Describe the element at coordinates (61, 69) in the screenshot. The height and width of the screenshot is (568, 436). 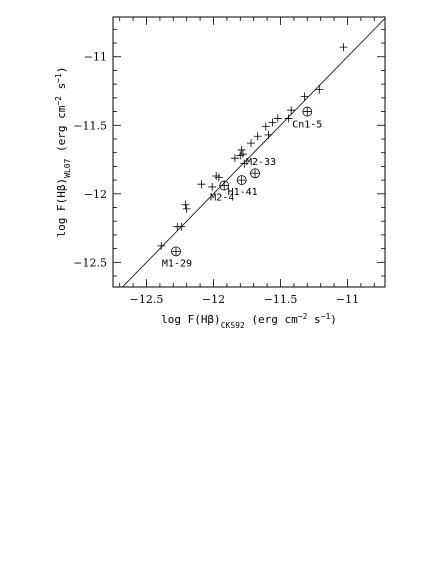
I see `y-axis-label-part: )` at that location.